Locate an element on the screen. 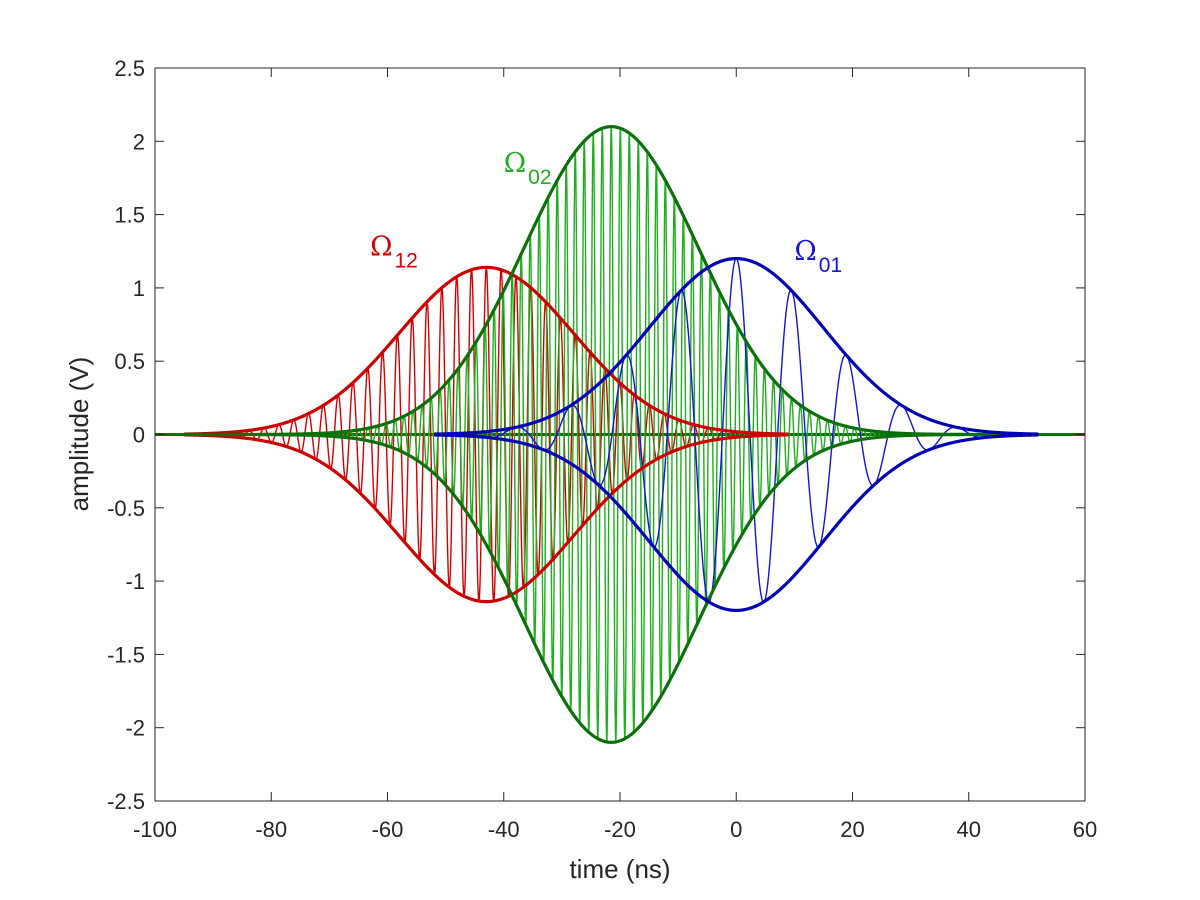 The width and height of the screenshot is (1200, 900). y-tick-label: -1 is located at coordinates (135, 581).